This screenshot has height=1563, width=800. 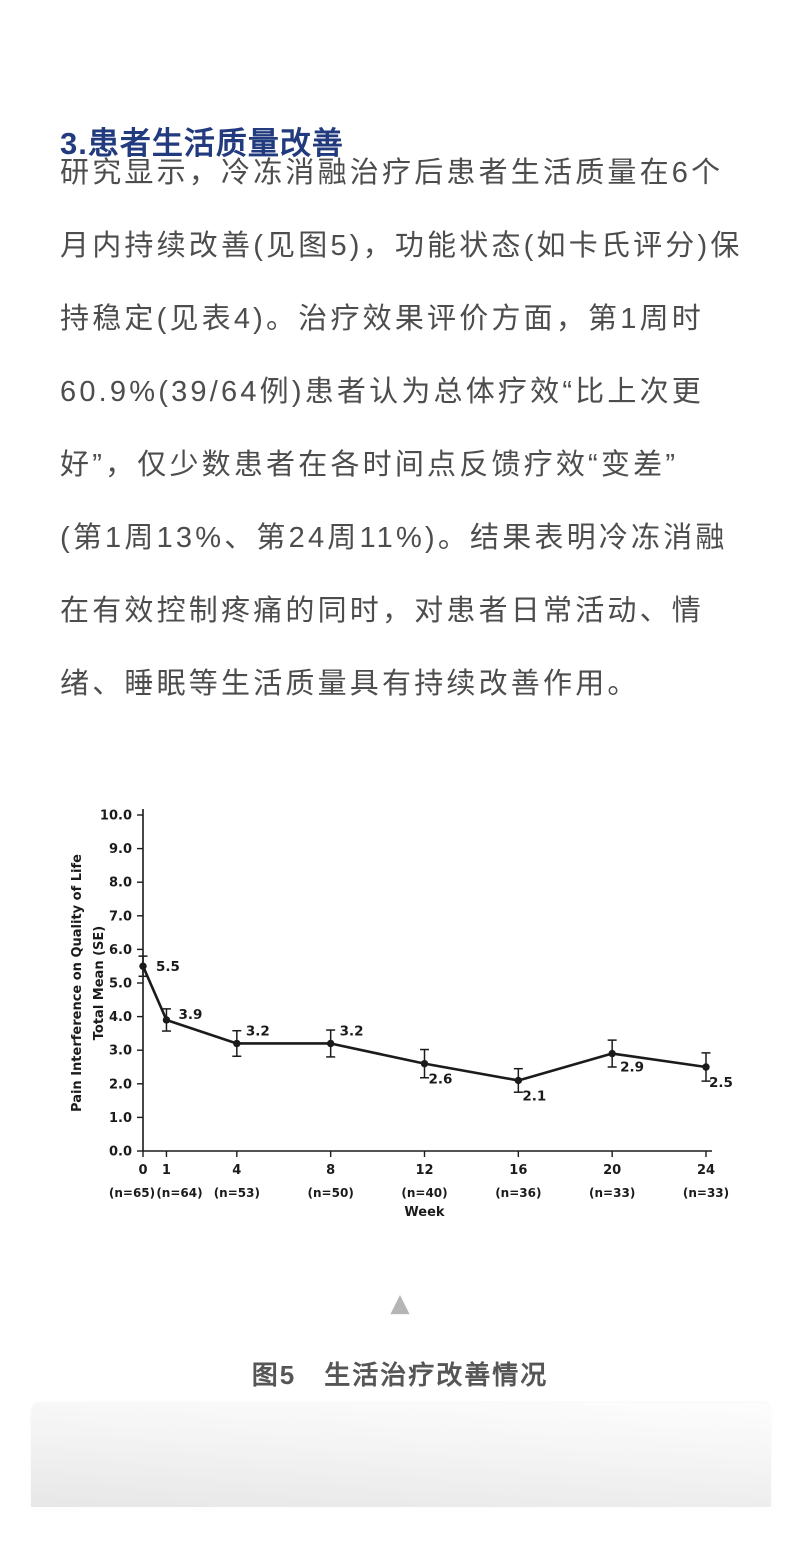 I want to click on svg-text: 10.0, so click(x=116, y=816).